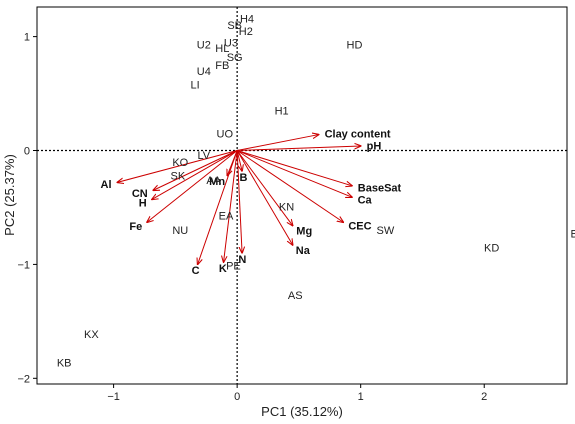 The width and height of the screenshot is (575, 424). I want to click on x-tick-label: −1, so click(113, 397).